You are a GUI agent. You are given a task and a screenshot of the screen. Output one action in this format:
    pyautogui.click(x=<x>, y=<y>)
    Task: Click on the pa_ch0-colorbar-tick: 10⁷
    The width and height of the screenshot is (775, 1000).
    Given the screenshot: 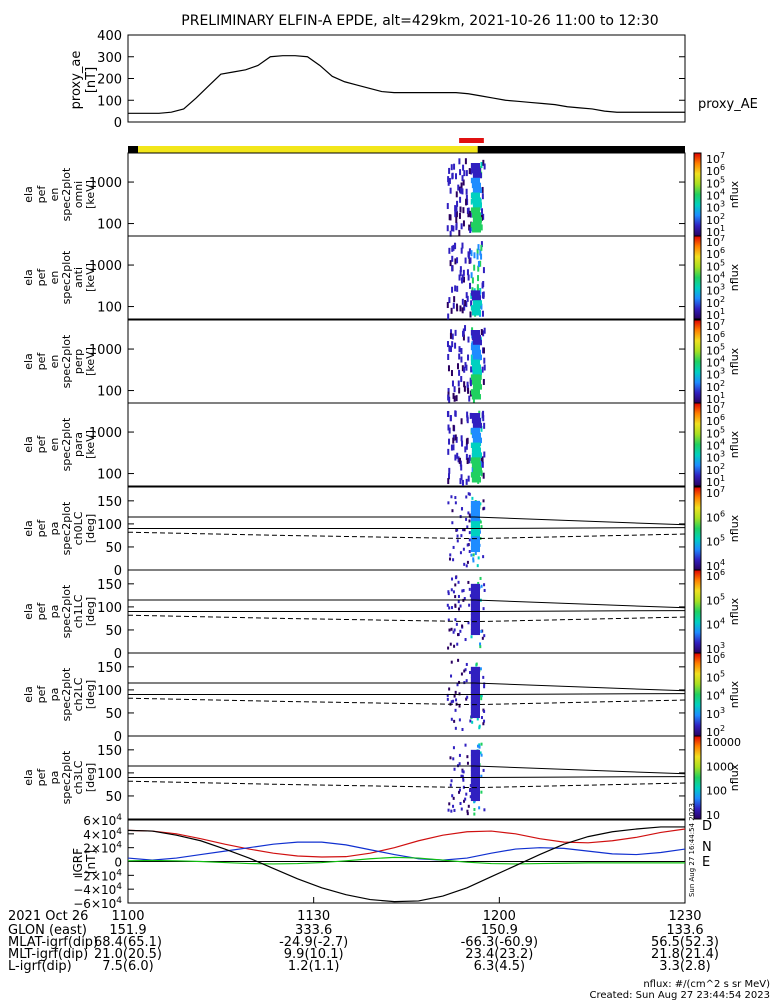 What is the action you would take?
    pyautogui.click(x=715, y=492)
    